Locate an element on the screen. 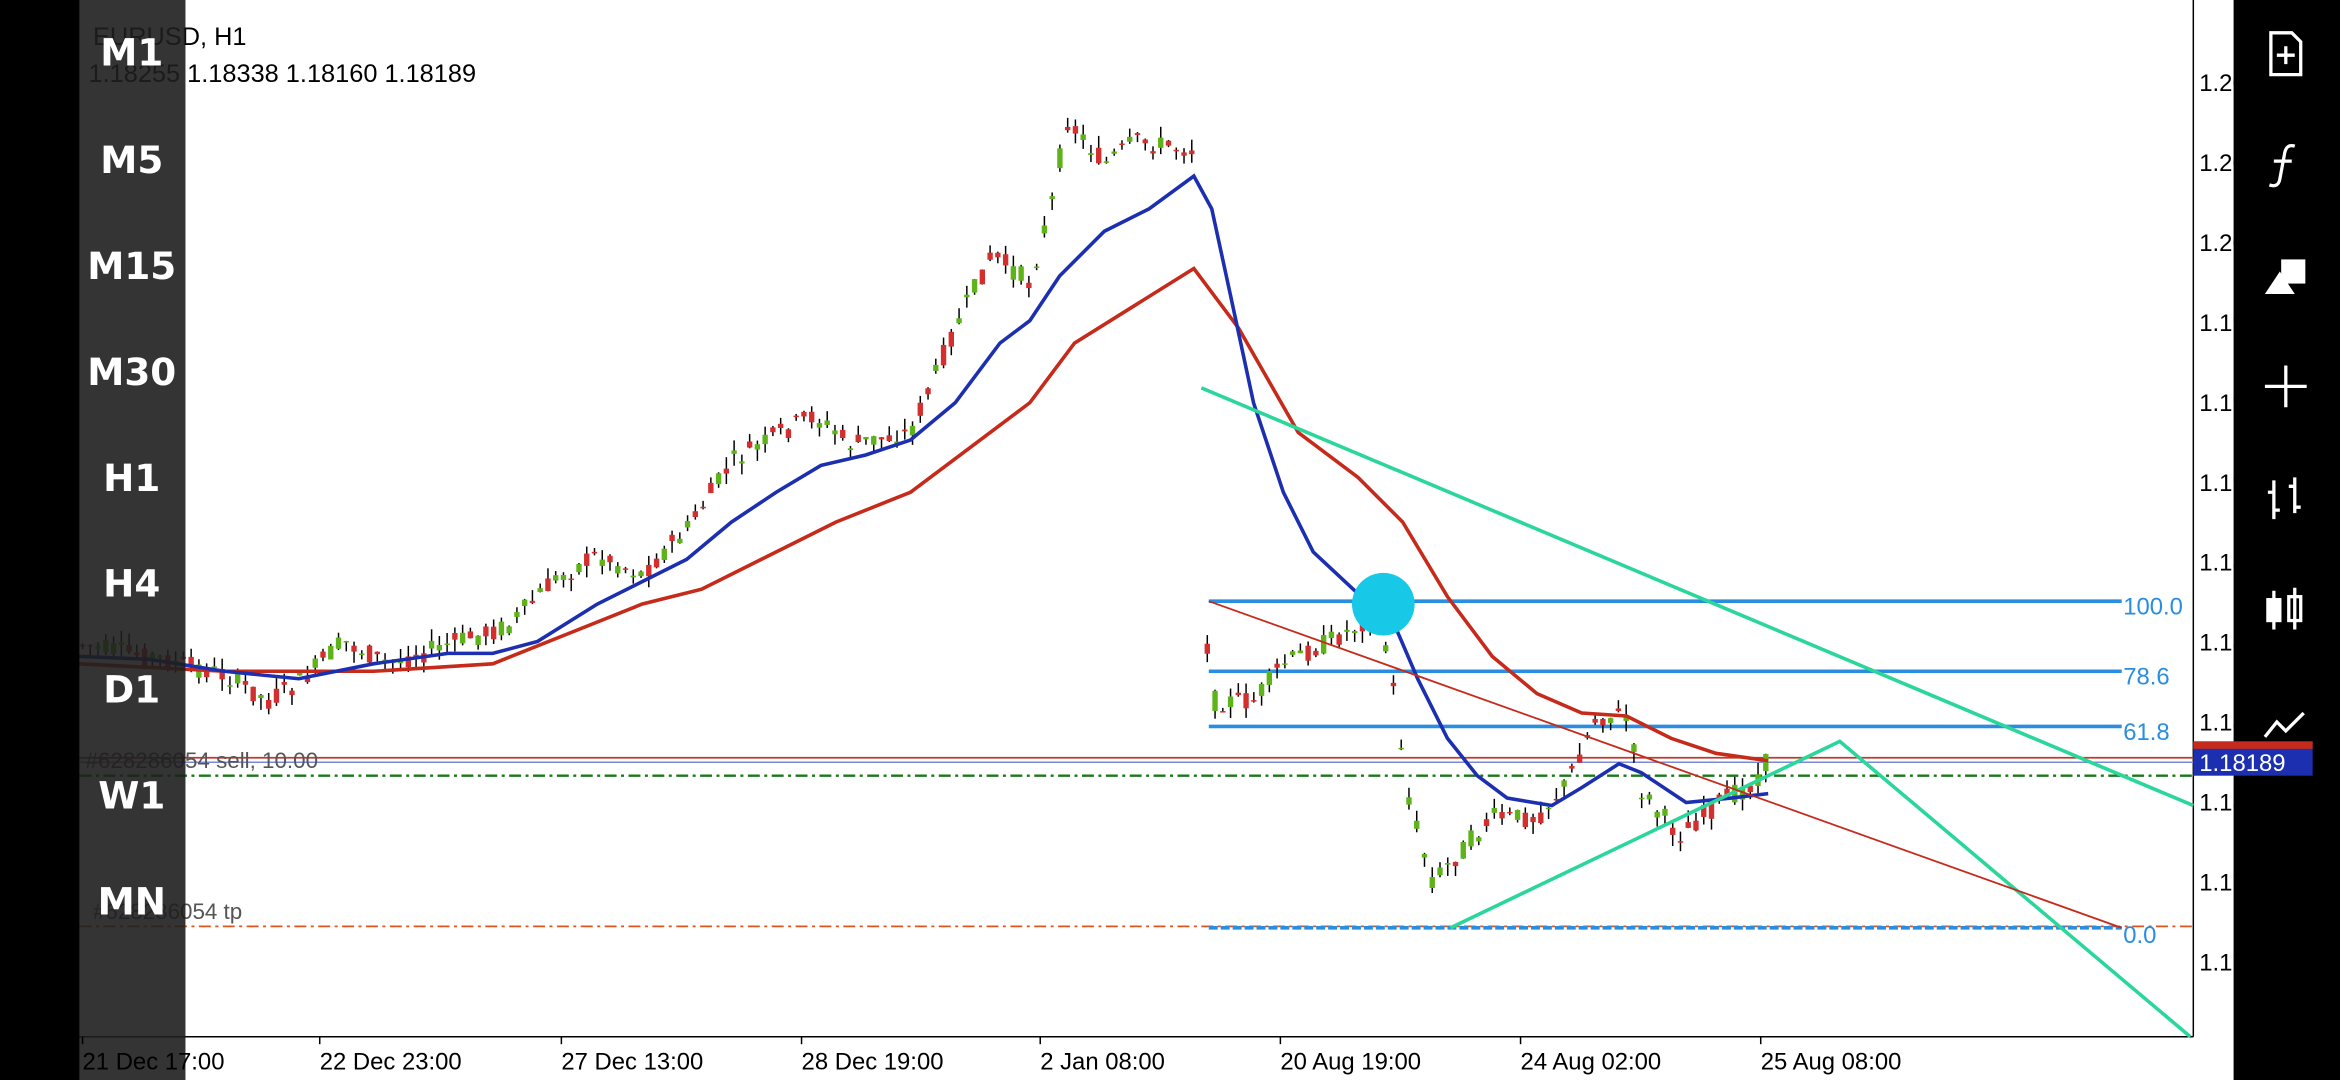 The image size is (2340, 1080). time-label: 24 Aug 02:00 is located at coordinates (1591, 1062).